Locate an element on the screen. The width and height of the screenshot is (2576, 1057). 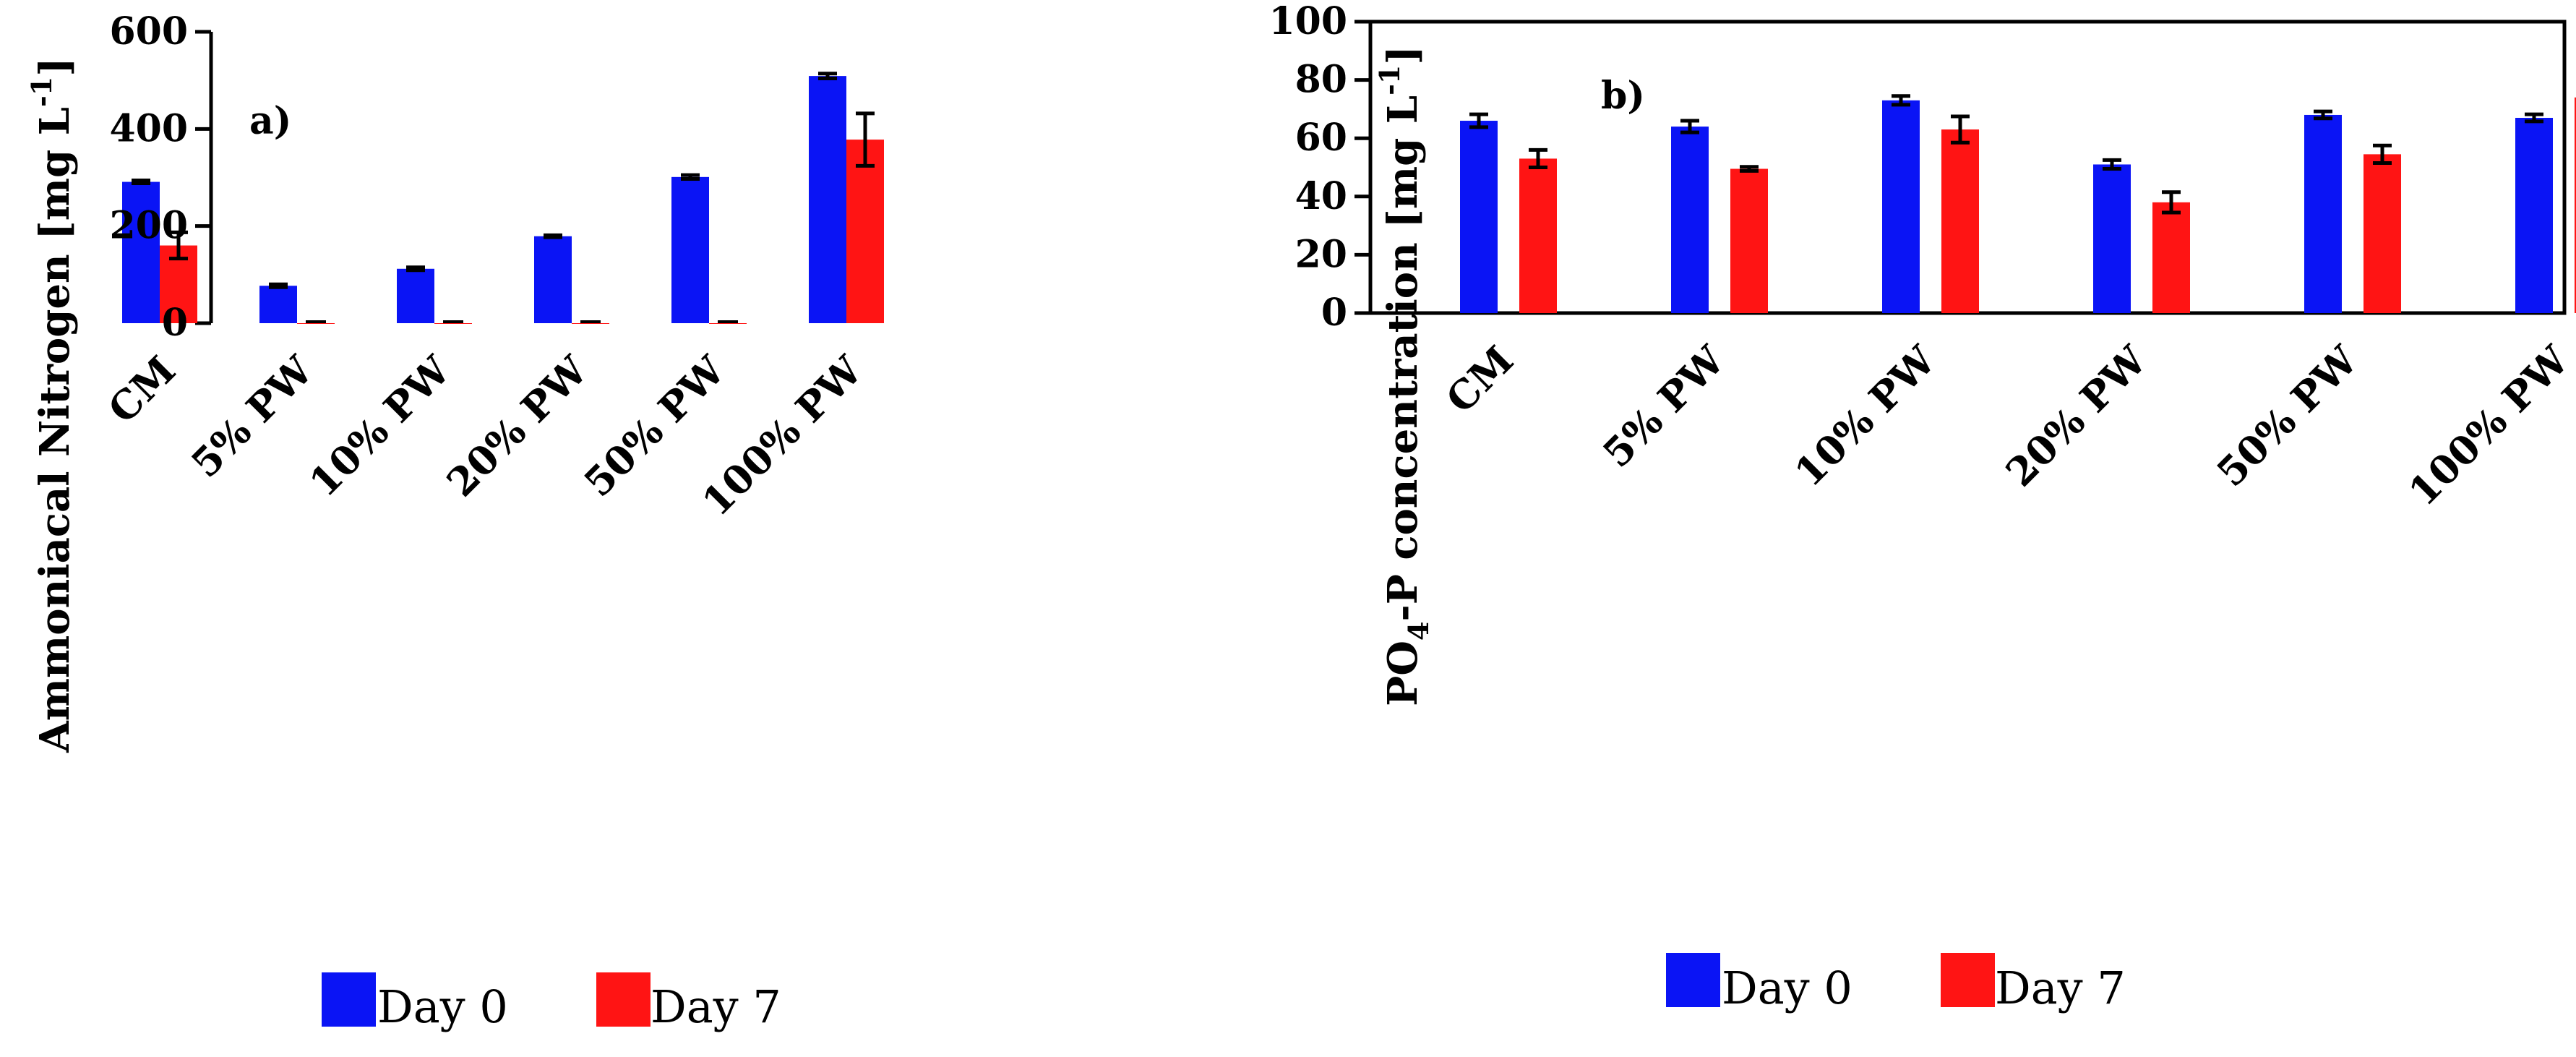
chart-b-y-tick-label: 100 is located at coordinates (1308, 21).